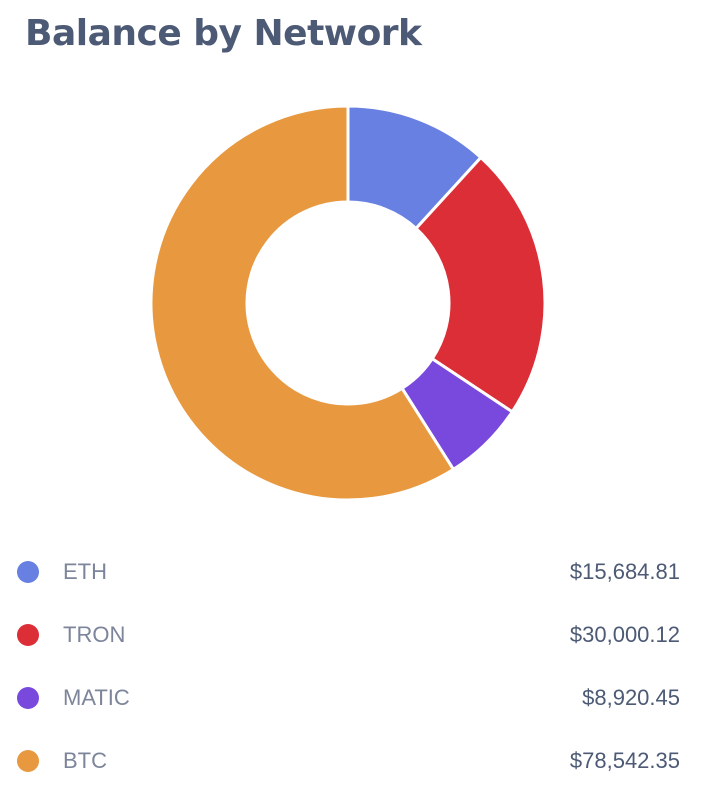 The width and height of the screenshot is (704, 804). Describe the element at coordinates (28, 698) in the screenshot. I see `legend-dot-matic` at that location.